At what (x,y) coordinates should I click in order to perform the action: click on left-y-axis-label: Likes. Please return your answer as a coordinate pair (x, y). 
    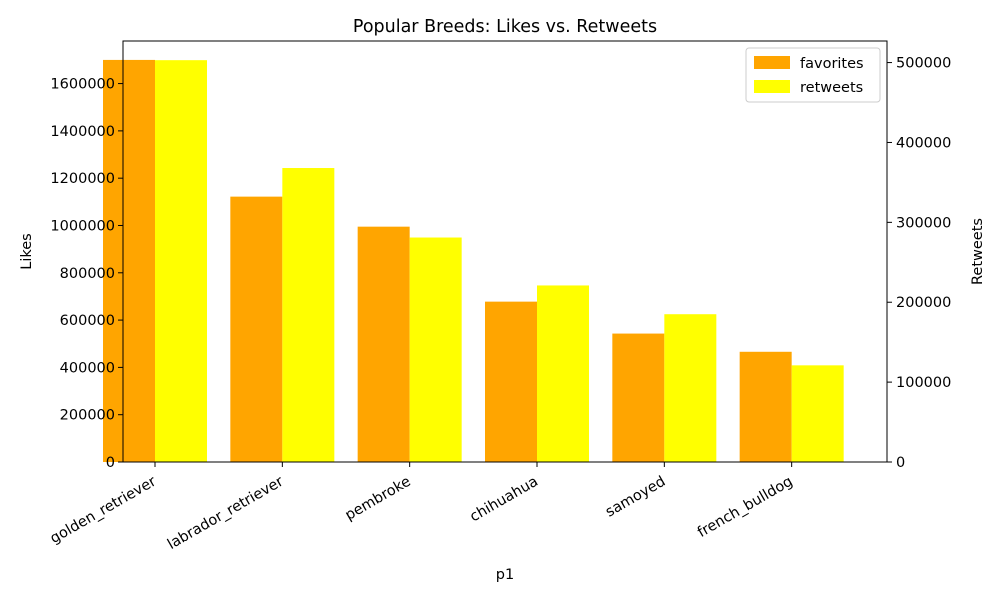
    Looking at the image, I should click on (27, 251).